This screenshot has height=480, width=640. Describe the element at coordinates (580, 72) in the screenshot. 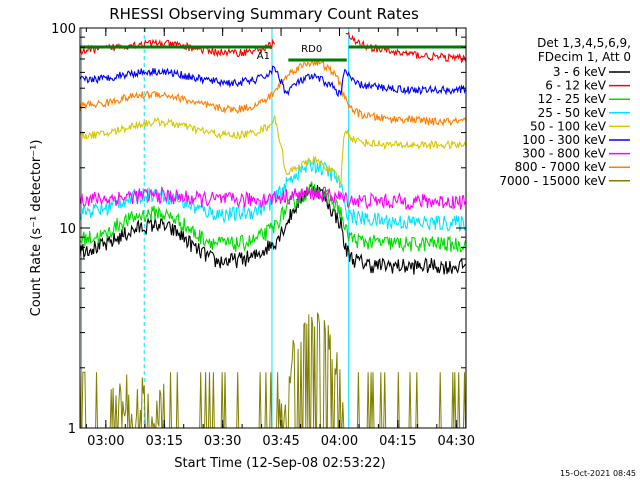

I see `legend-label-0: 3 - 6 keV` at that location.